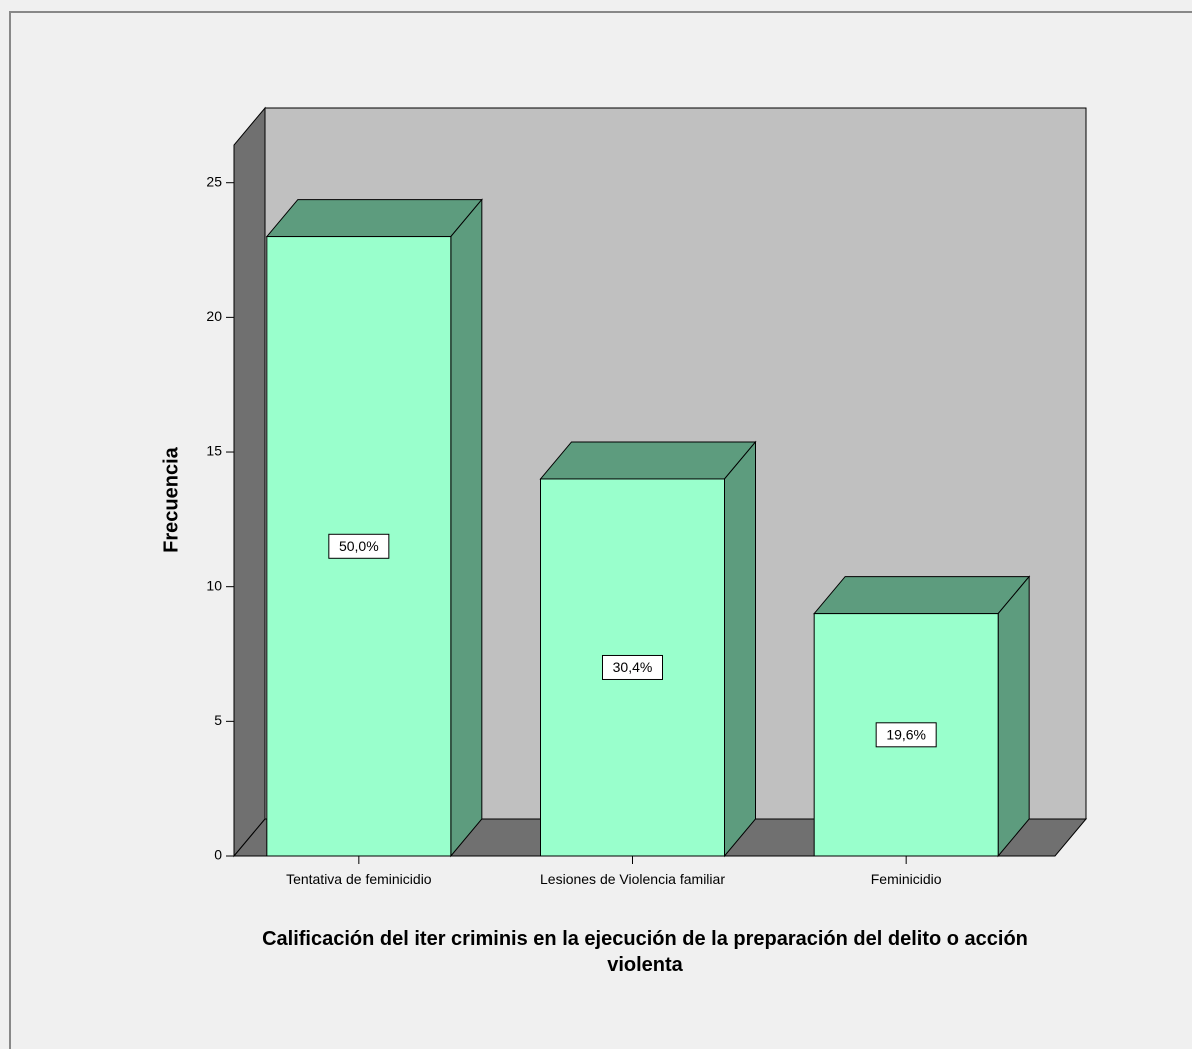  Describe the element at coordinates (906, 879) in the screenshot. I see `x-tick-label: Feminicidio` at that location.